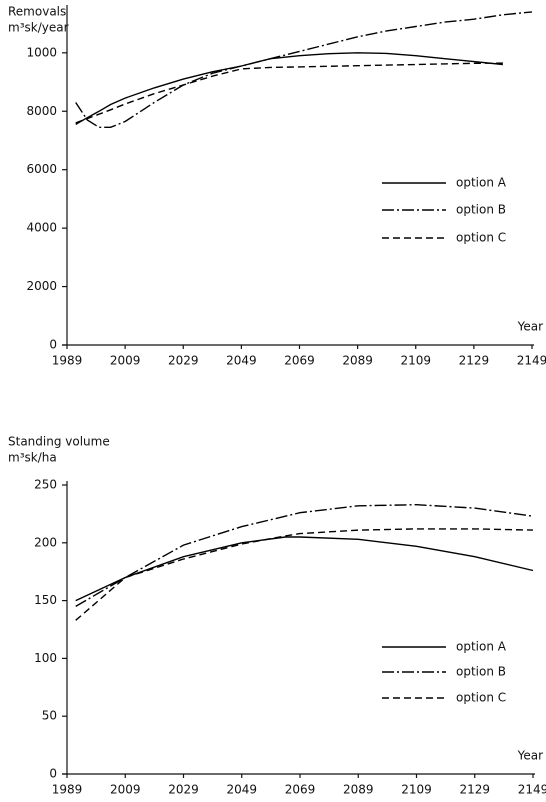 This screenshot has width=546, height=802. Describe the element at coordinates (32, 458) in the screenshot. I see `y-axis-label: m³sk/ha` at that location.